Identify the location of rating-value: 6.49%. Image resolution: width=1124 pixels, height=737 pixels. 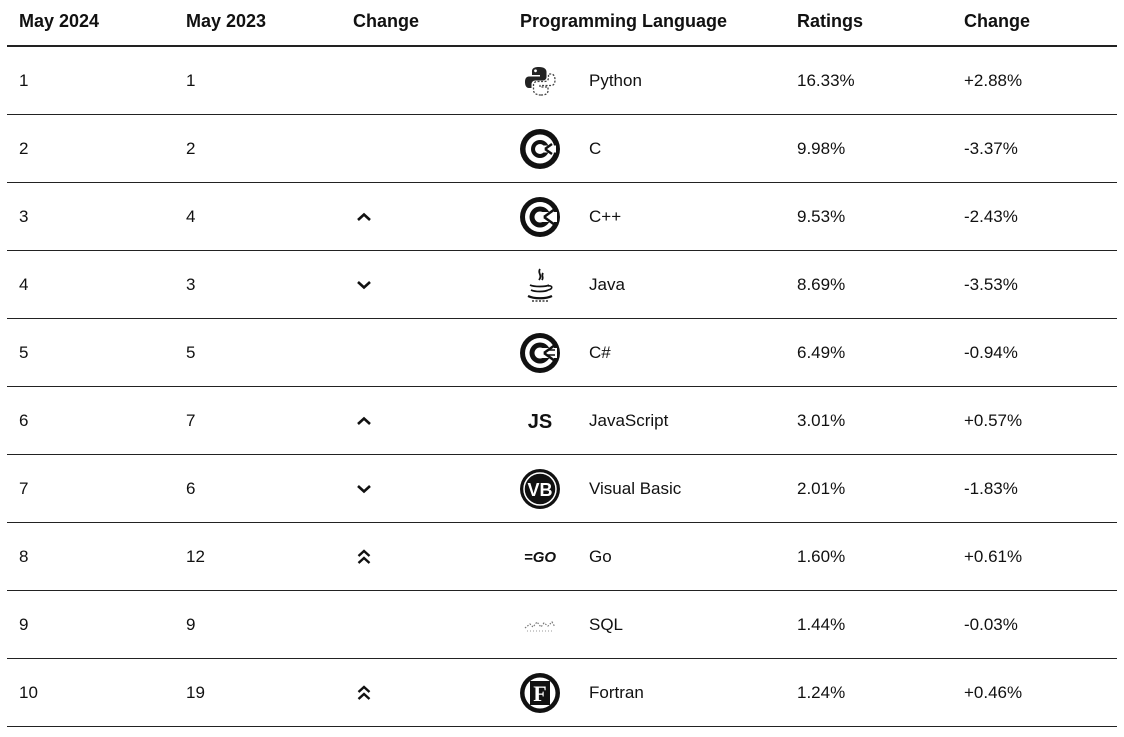
(821, 352).